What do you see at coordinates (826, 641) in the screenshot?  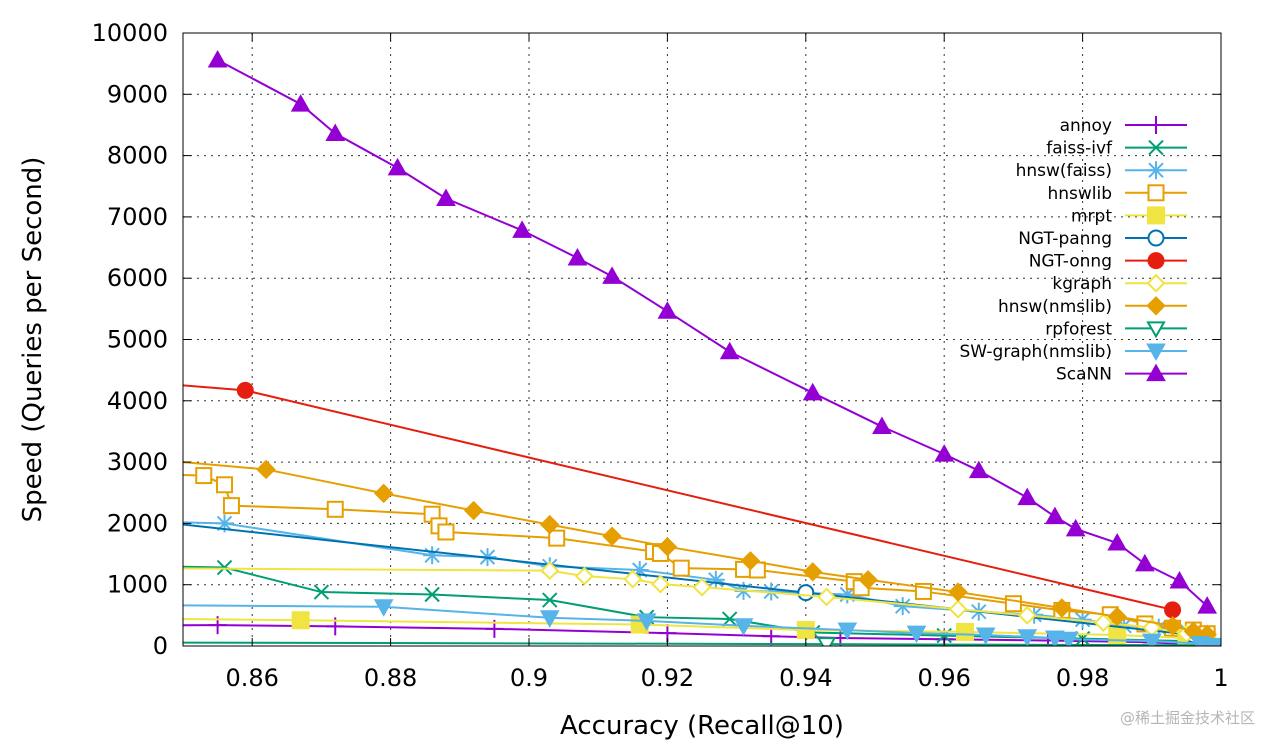 I see `data-point-rpforest` at bounding box center [826, 641].